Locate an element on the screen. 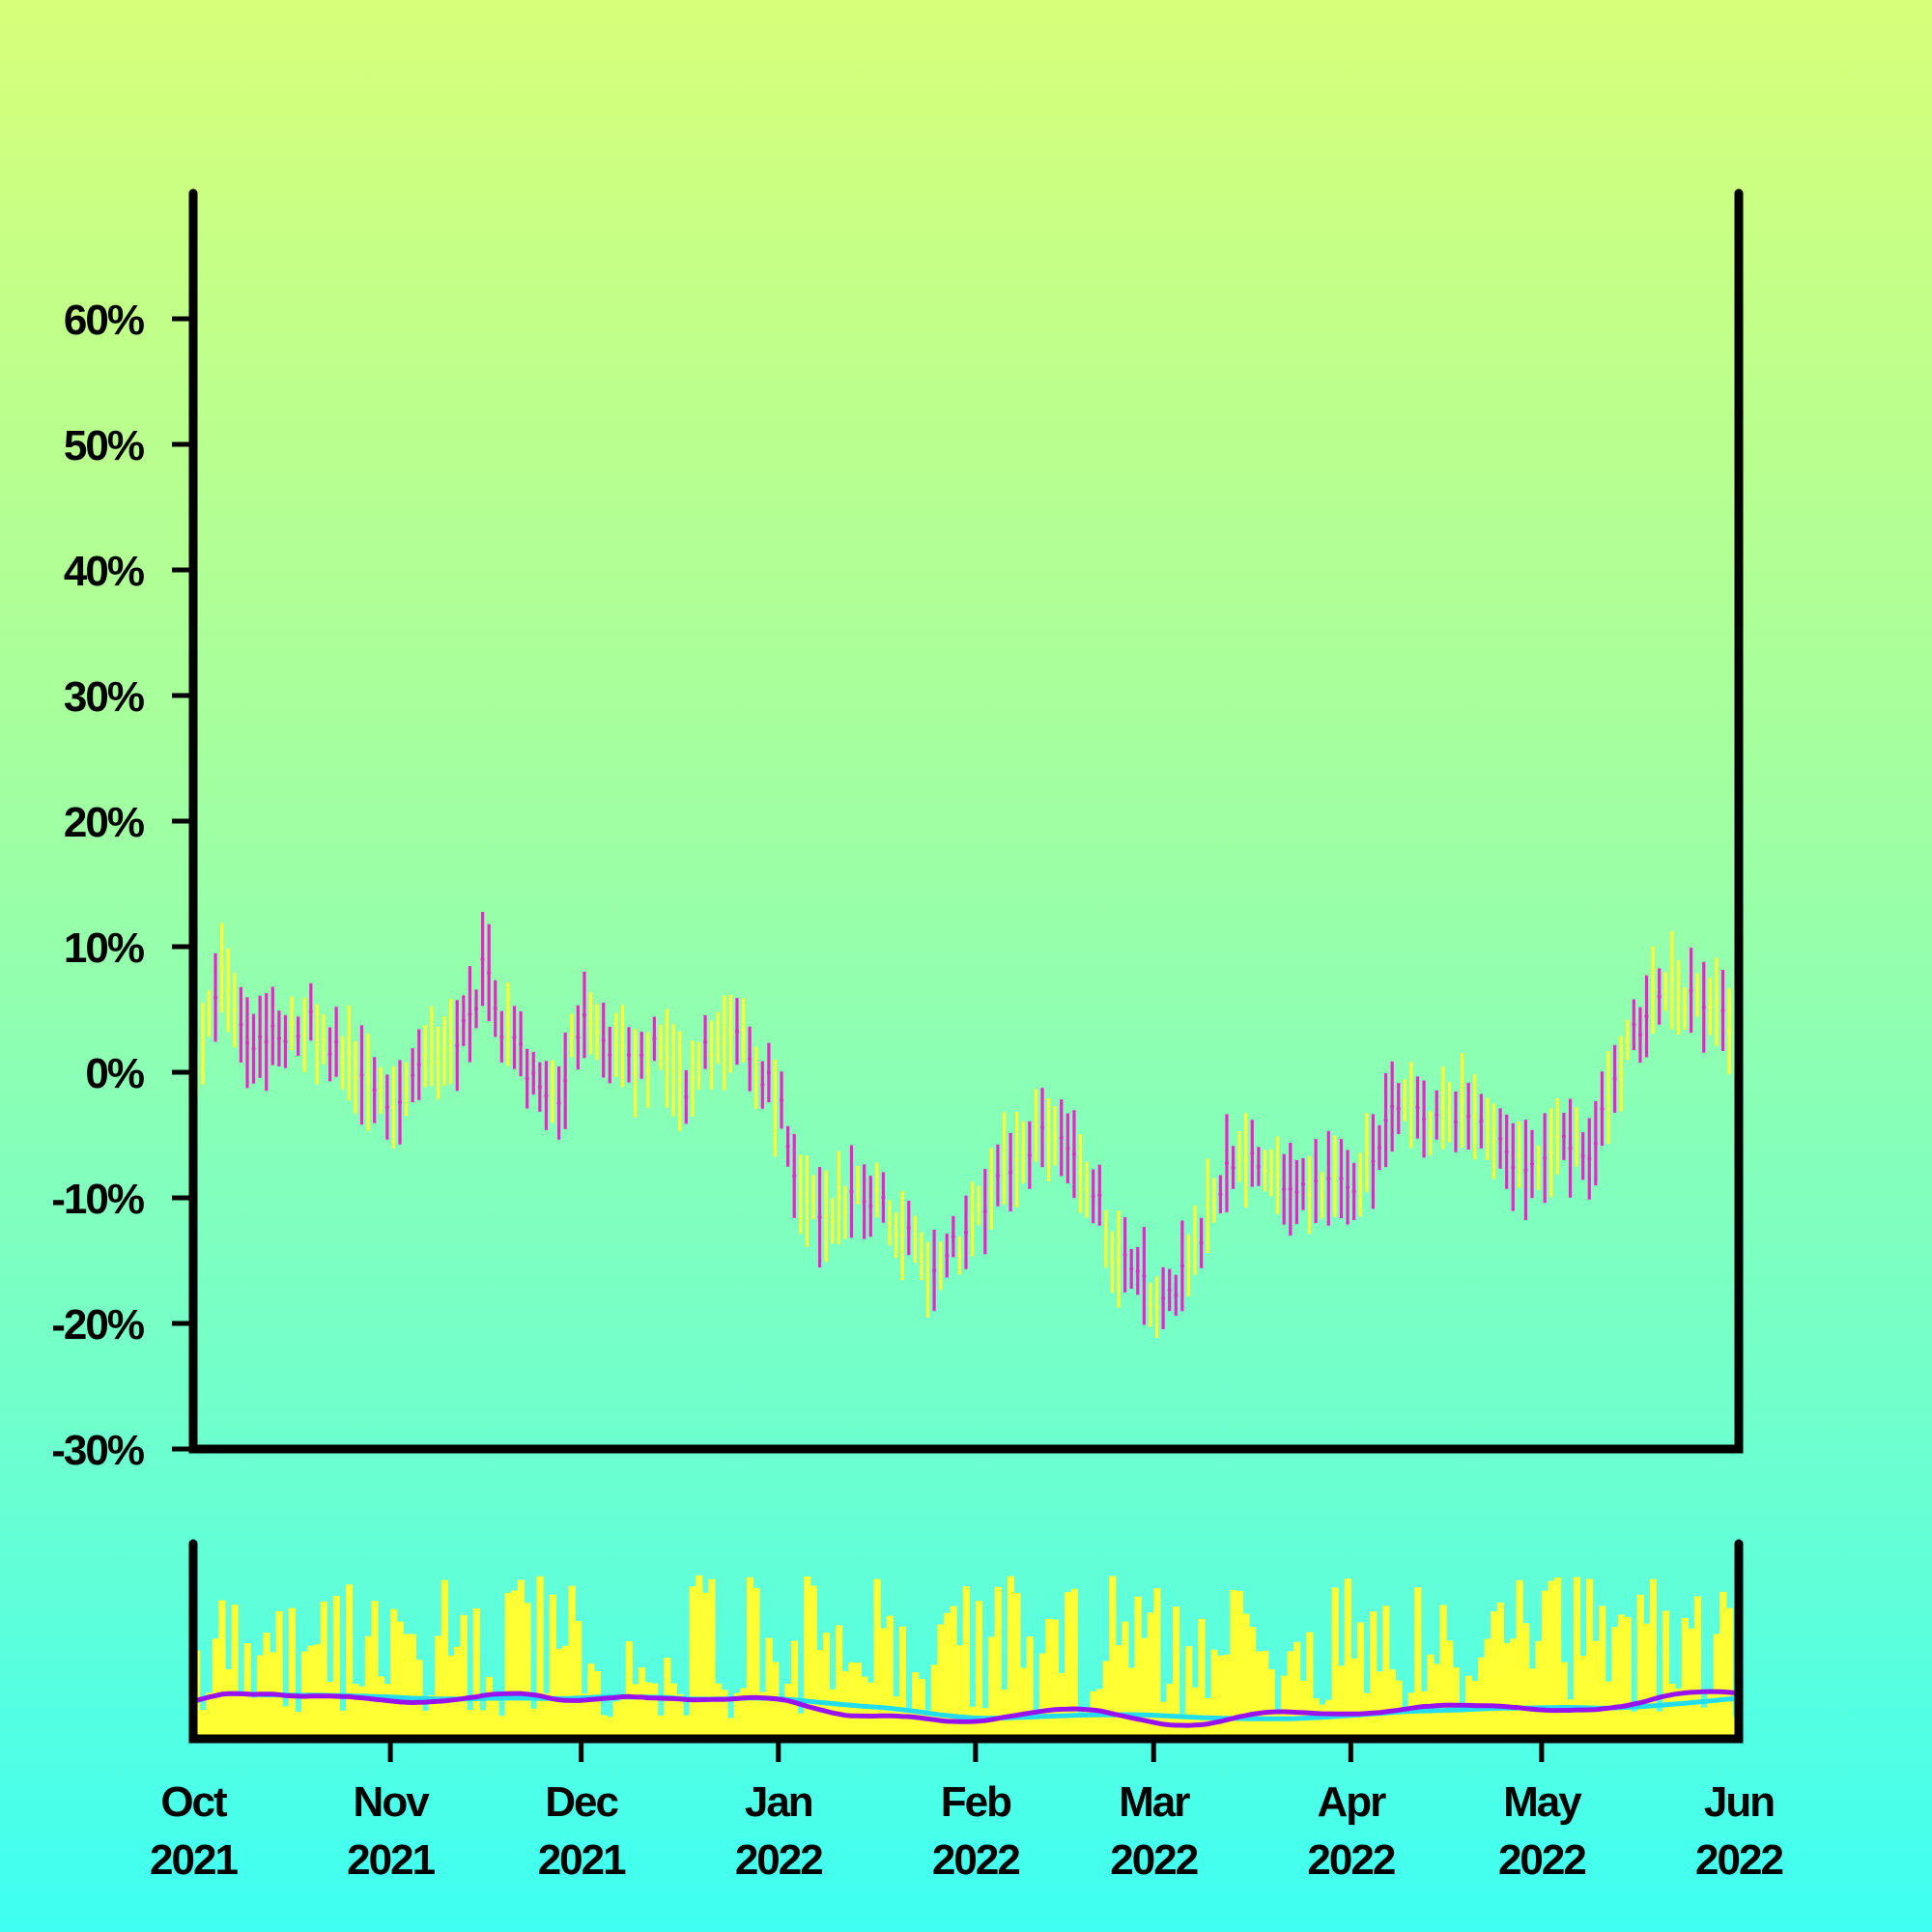 This screenshot has height=1932, width=1932. y-axis-tick-labels: -30% -20% -10% 0% 10% 20% 30% 40% 50% 60% is located at coordinates (98, 885).